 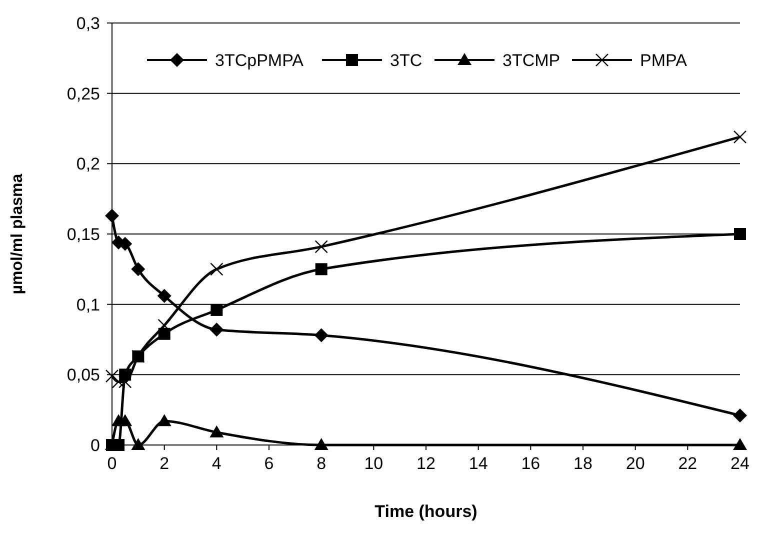 What do you see at coordinates (217, 463) in the screenshot?
I see `x-tick-label: 4` at bounding box center [217, 463].